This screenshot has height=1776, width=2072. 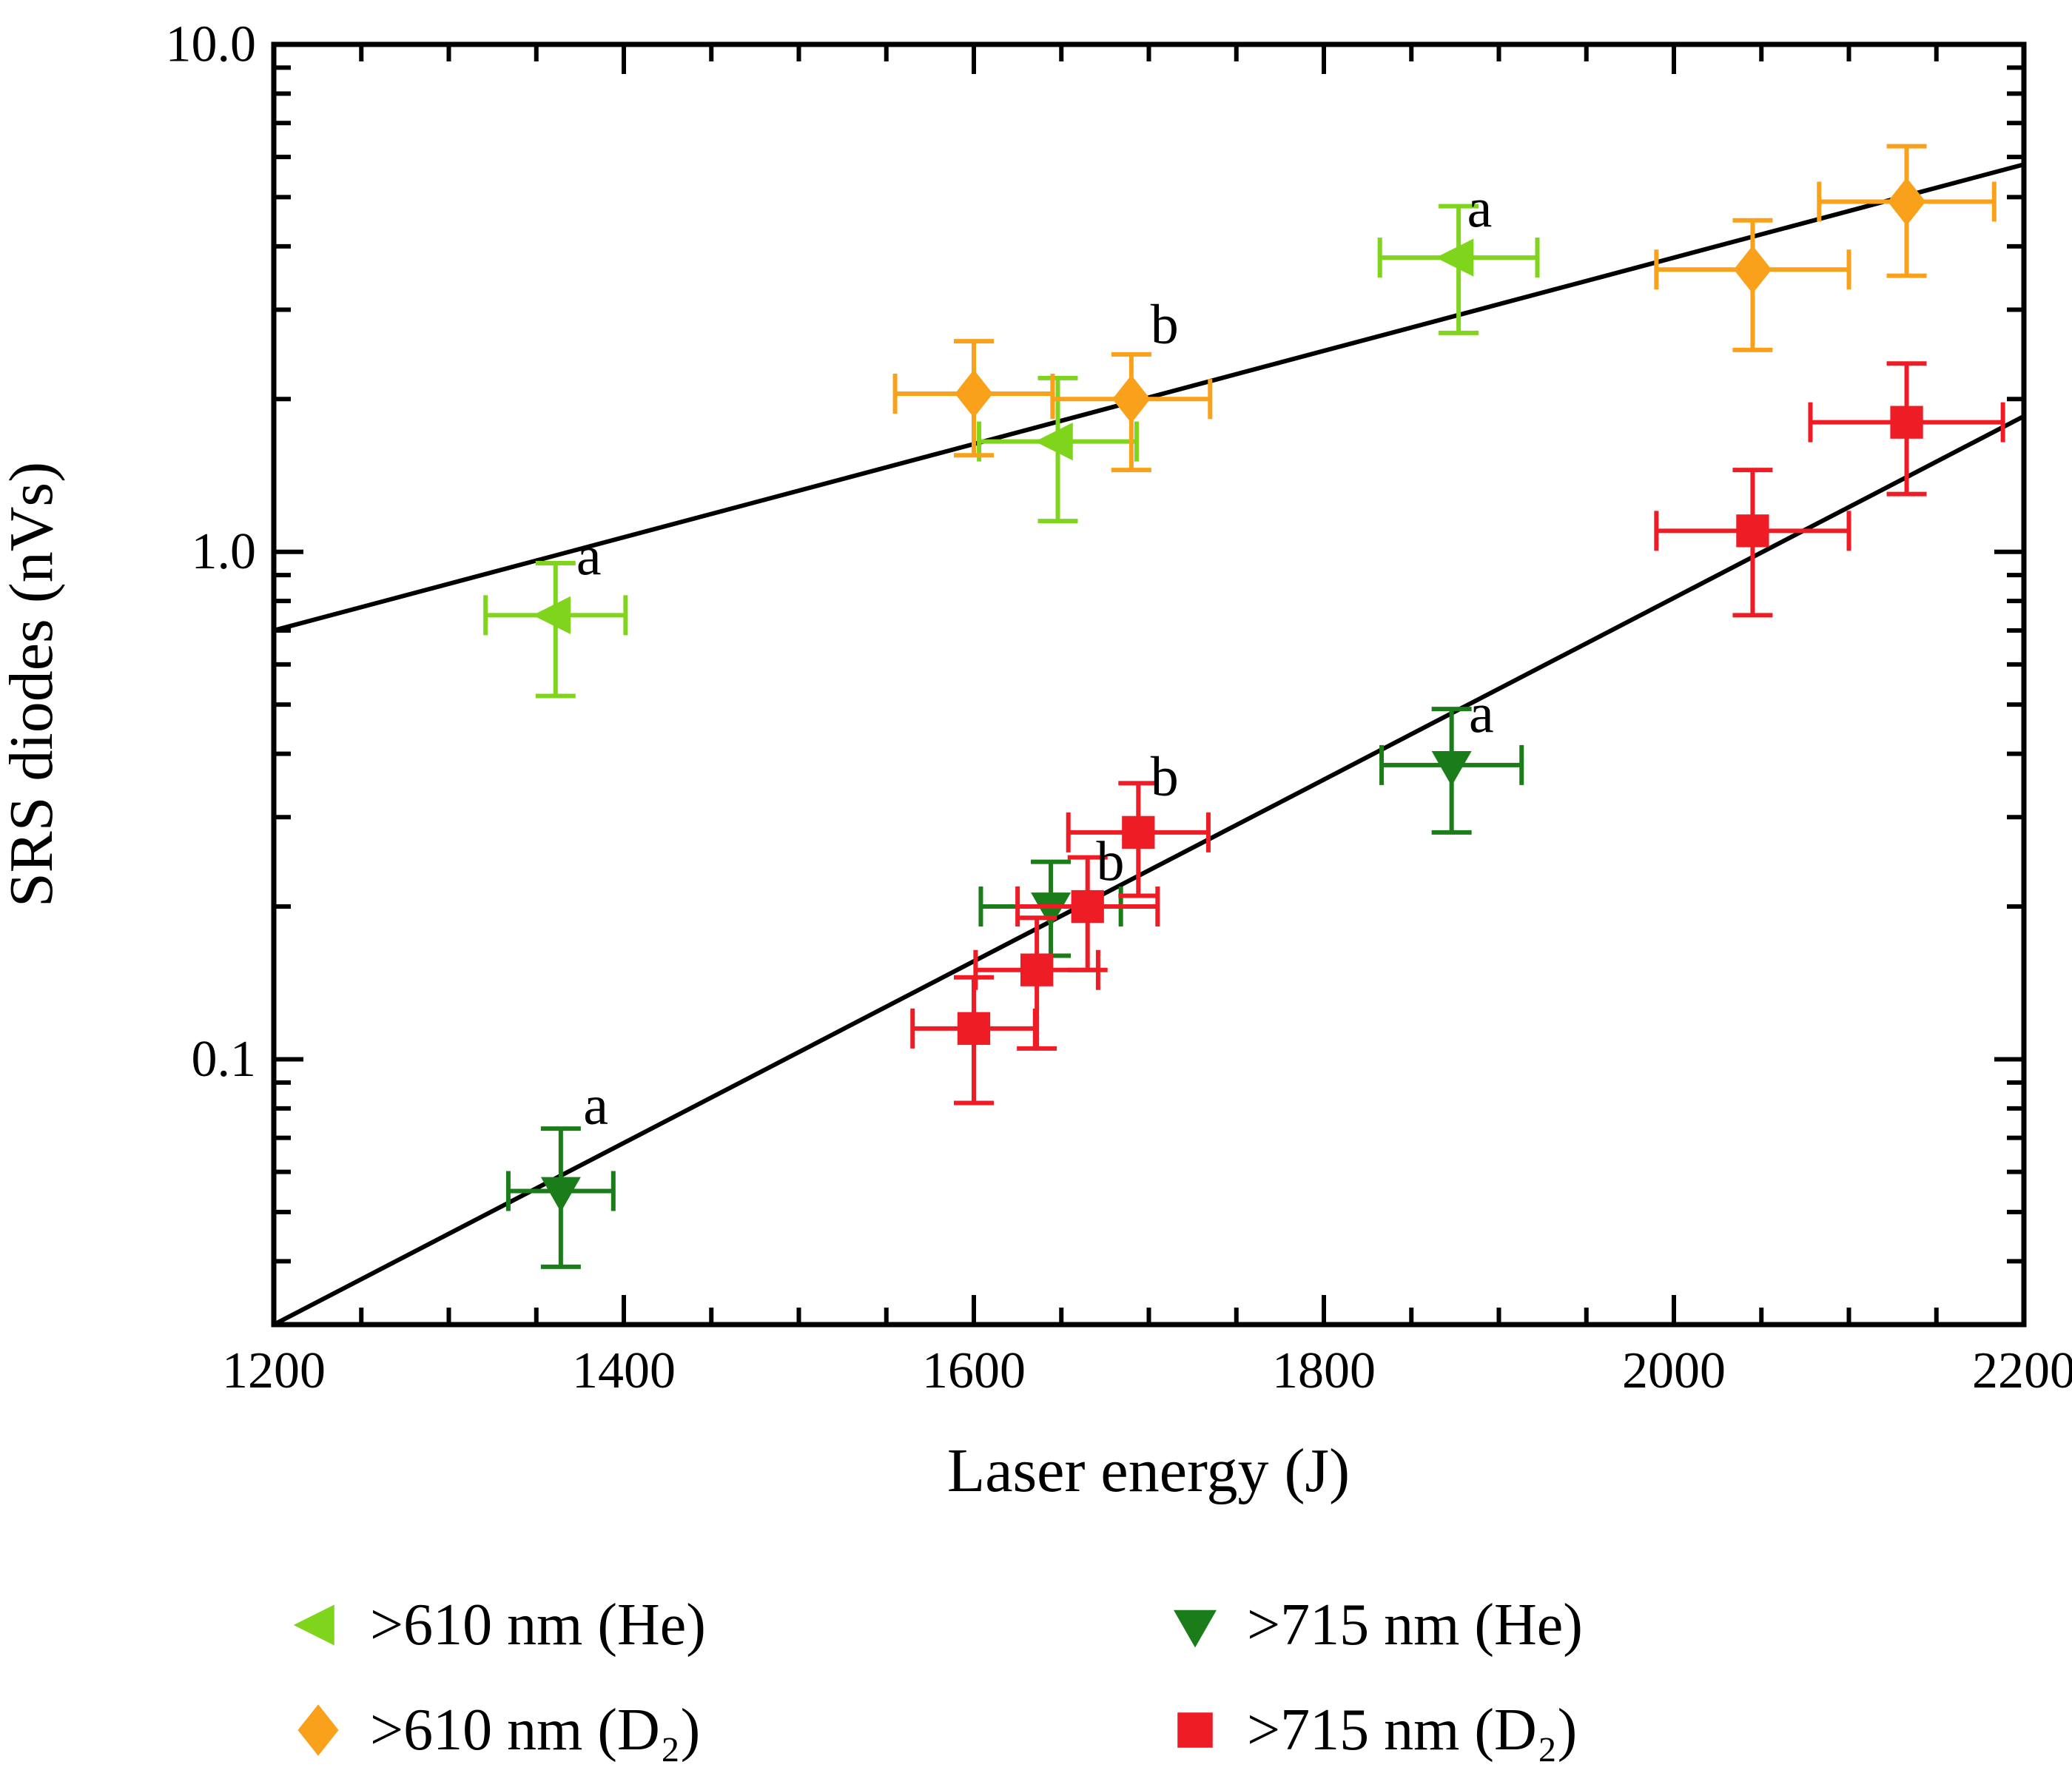 What do you see at coordinates (624, 1370) in the screenshot?
I see `x-tick-label: 1400` at bounding box center [624, 1370].